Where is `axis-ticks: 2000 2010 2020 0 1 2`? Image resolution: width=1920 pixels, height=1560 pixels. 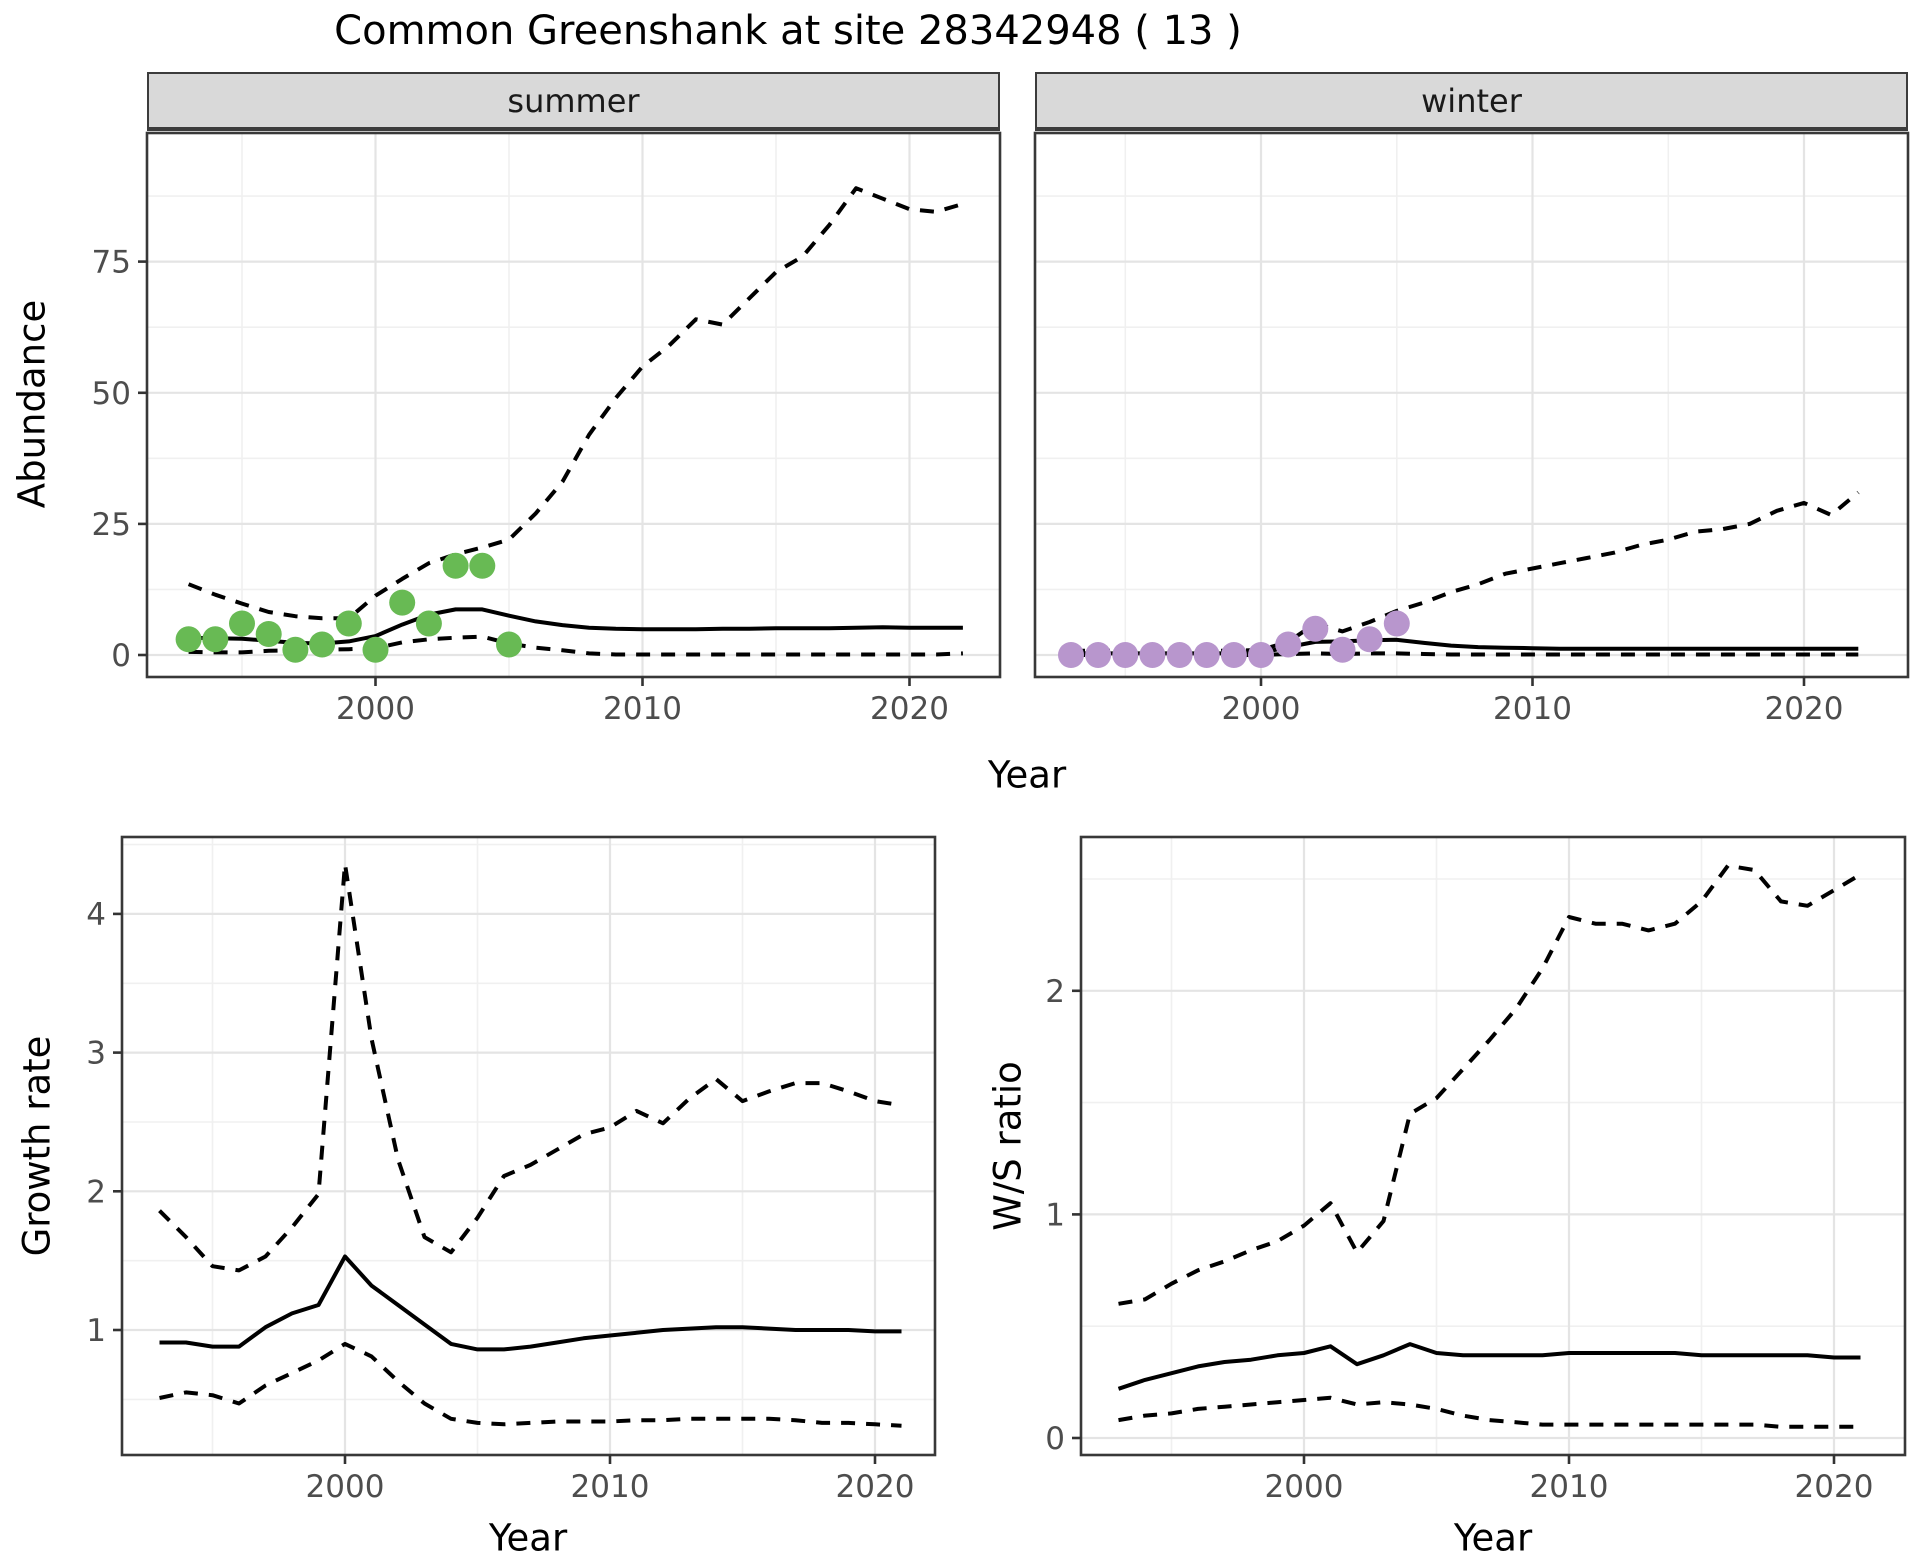 axis-ticks: 2000 2010 2020 0 1 2 is located at coordinates (1459, 1239).